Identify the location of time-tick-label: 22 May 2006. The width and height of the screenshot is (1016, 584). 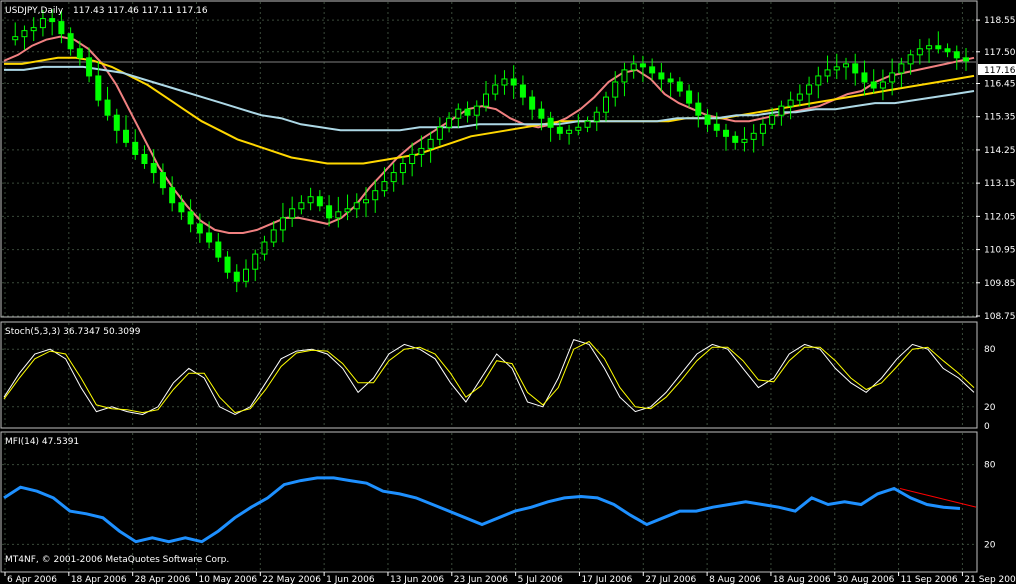
(291, 579).